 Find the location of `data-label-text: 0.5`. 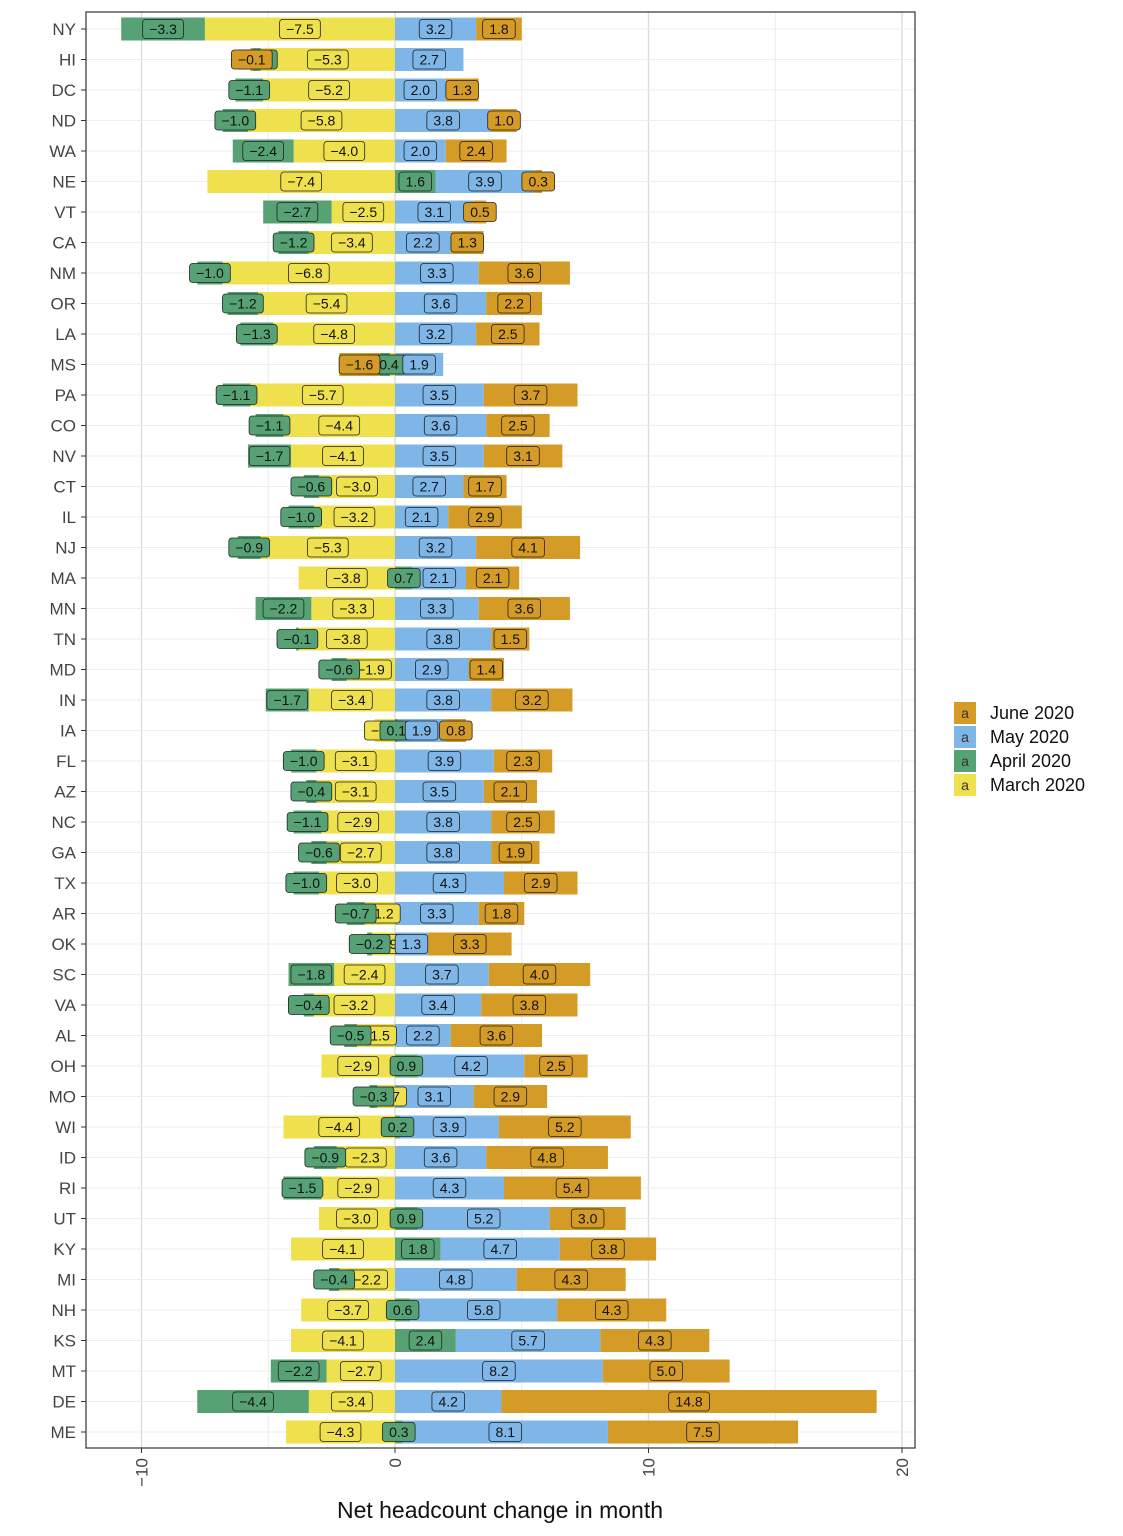

data-label-text: 0.5 is located at coordinates (480, 212).